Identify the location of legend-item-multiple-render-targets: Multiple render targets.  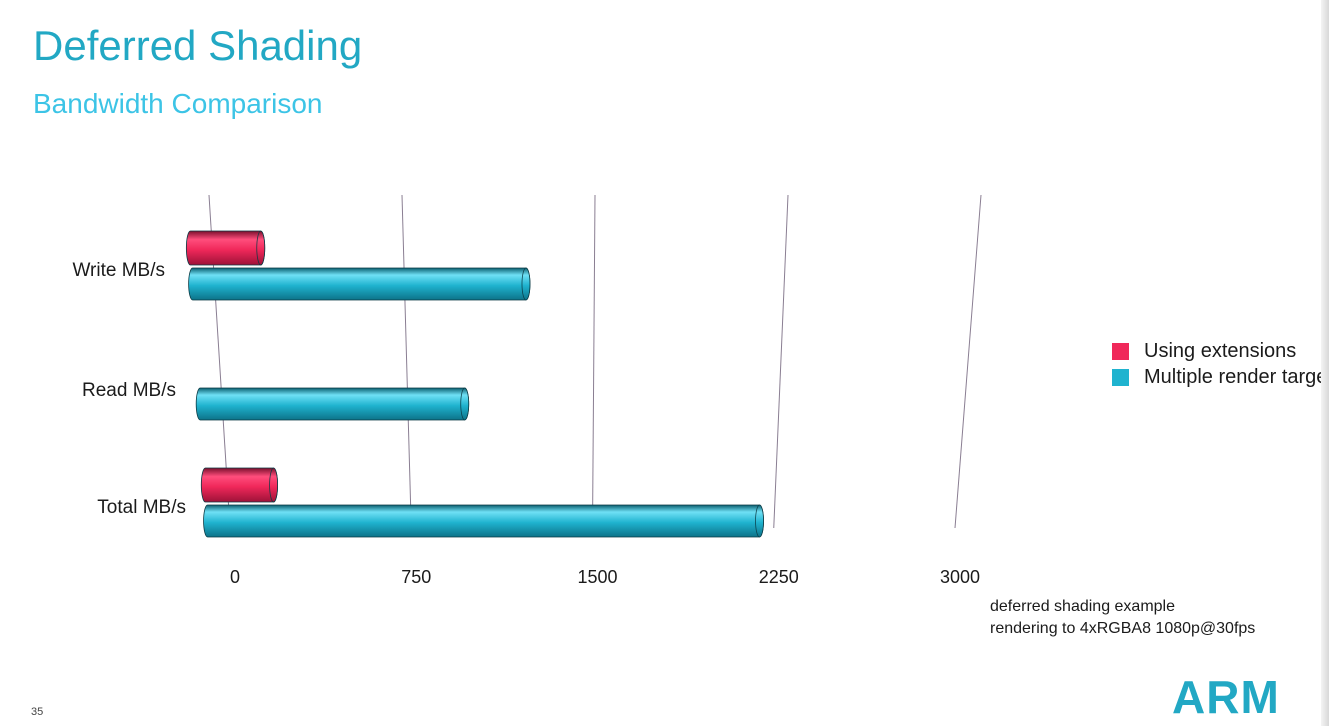
(1220, 377).